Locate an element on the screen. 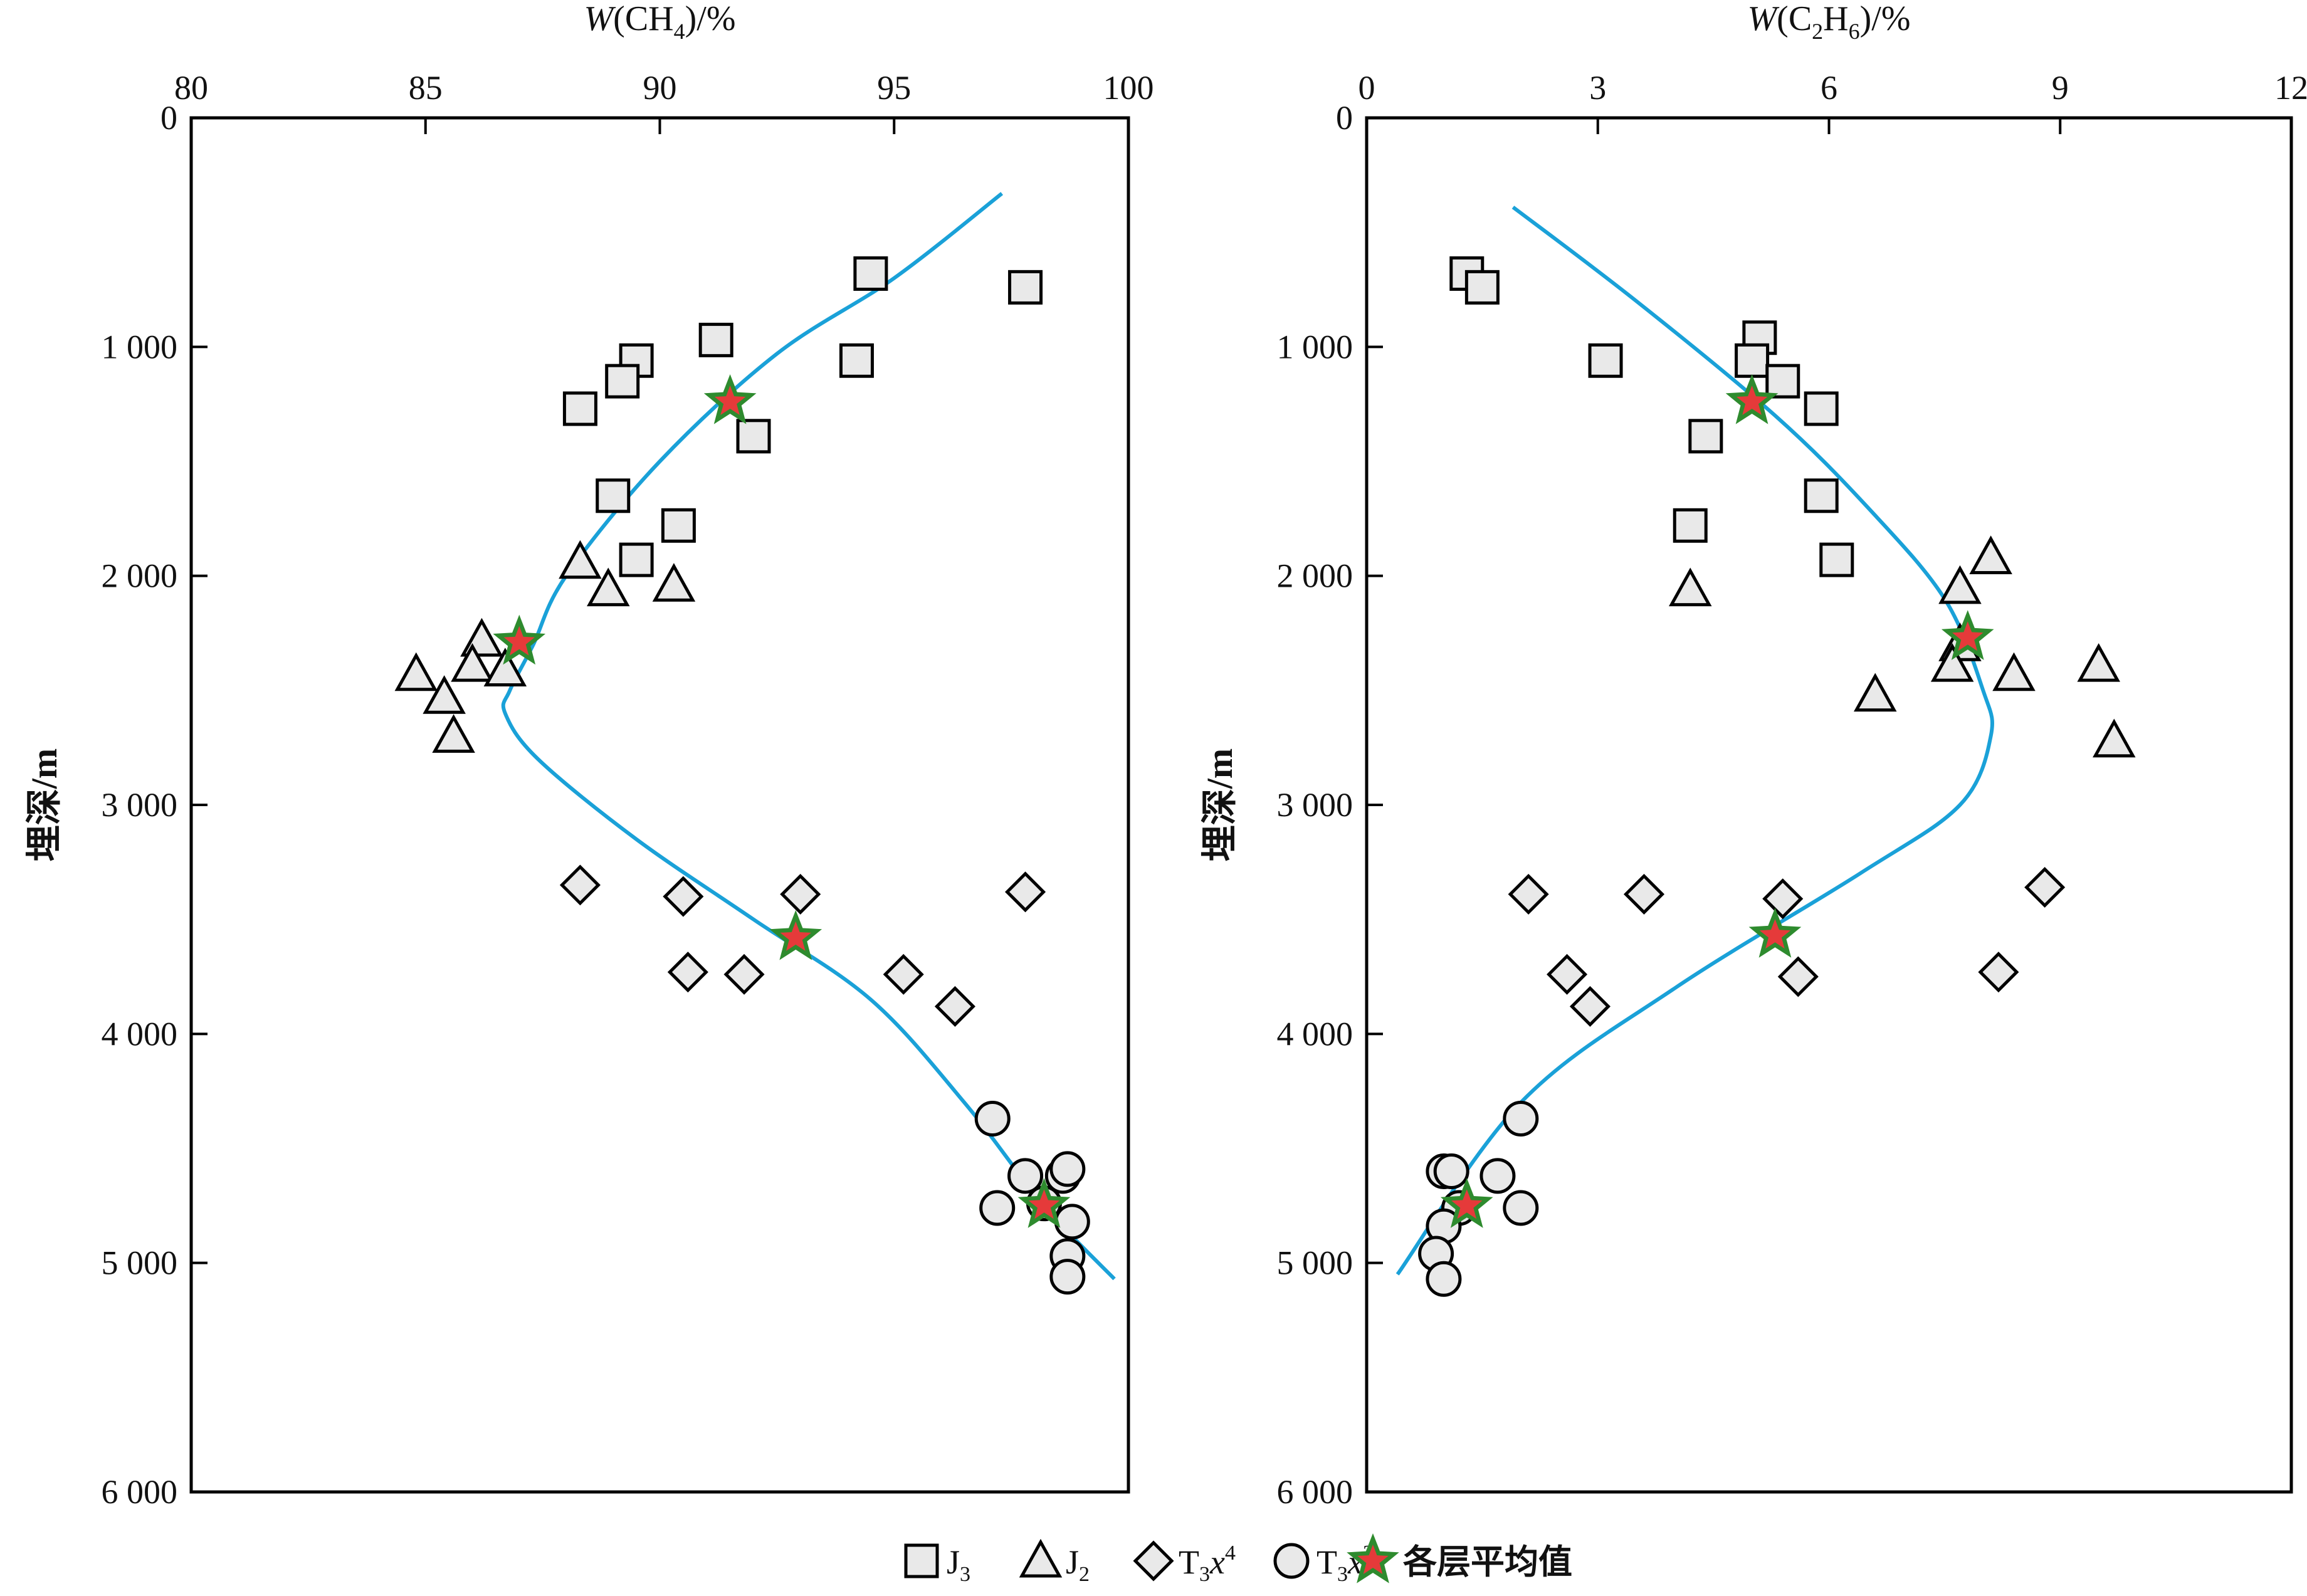 The height and width of the screenshot is (1596, 2307). x-axis-title-sub: 2 is located at coordinates (1817, 31).